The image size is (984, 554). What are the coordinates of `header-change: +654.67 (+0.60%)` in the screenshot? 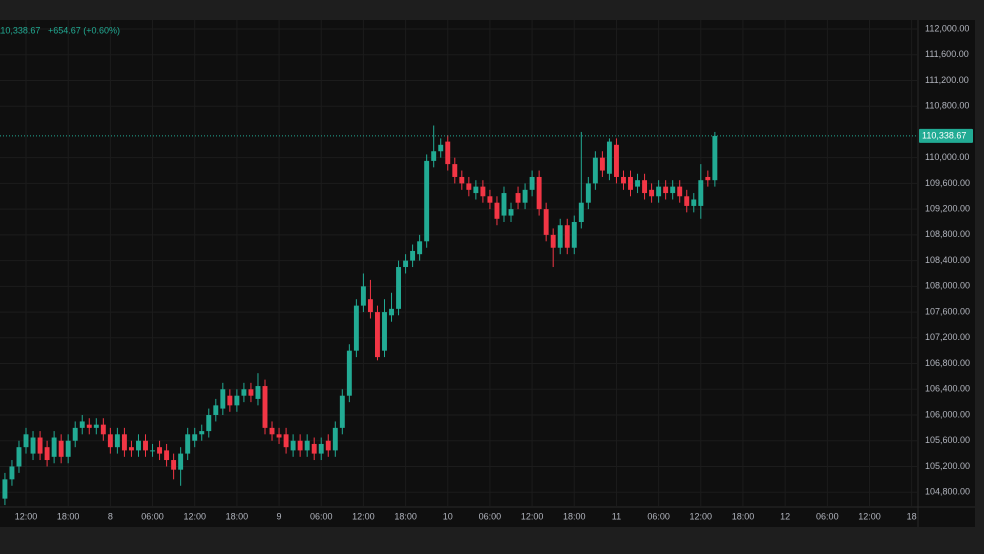 It's located at (84, 30).